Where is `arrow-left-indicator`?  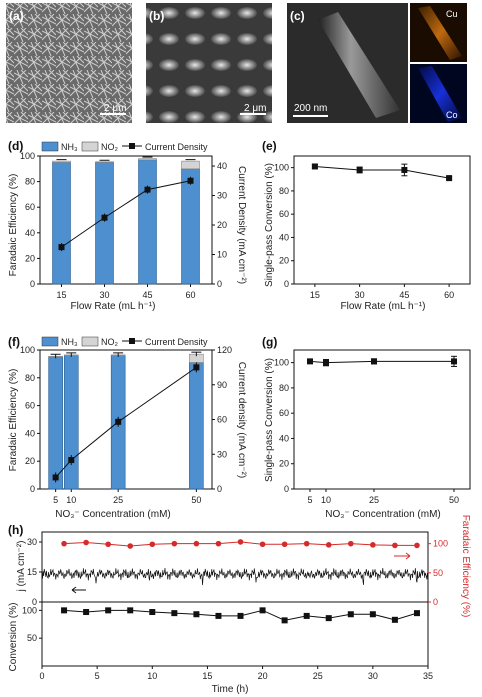 arrow-left-indicator is located at coordinates (78, 590).